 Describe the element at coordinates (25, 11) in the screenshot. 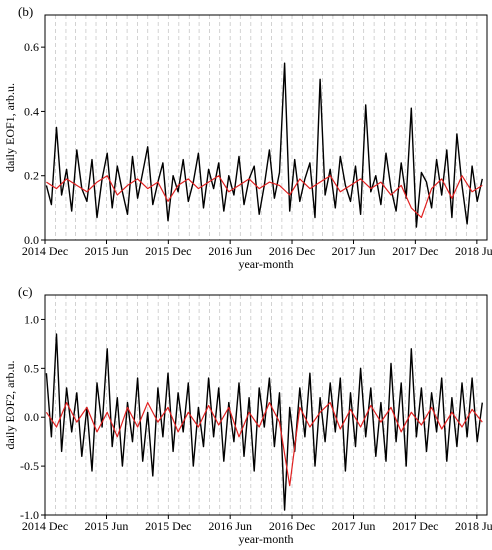

I see `panel-label-b: (b)` at that location.